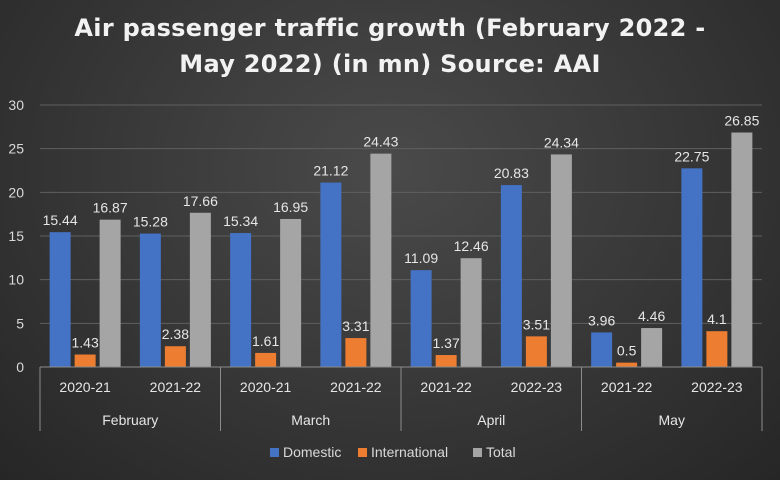 The image size is (780, 480). What do you see at coordinates (717, 319) in the screenshot?
I see `data-label-international: 4.1` at bounding box center [717, 319].